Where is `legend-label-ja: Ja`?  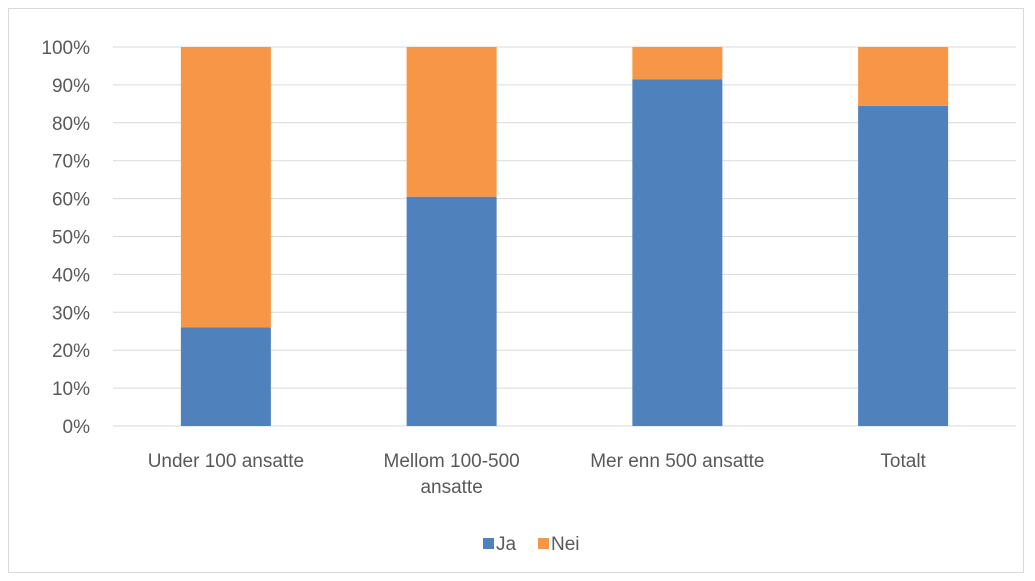
legend-label-ja: Ja is located at coordinates (506, 544).